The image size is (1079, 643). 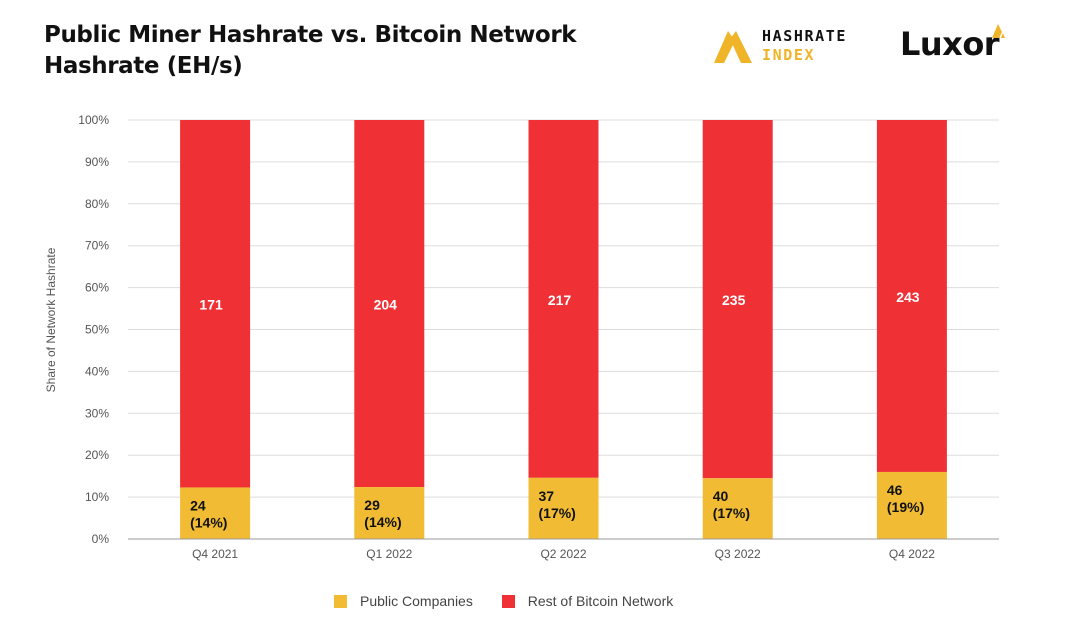 I want to click on hashrate-index-logo: HASHRATE INDEX, so click(x=794, y=48).